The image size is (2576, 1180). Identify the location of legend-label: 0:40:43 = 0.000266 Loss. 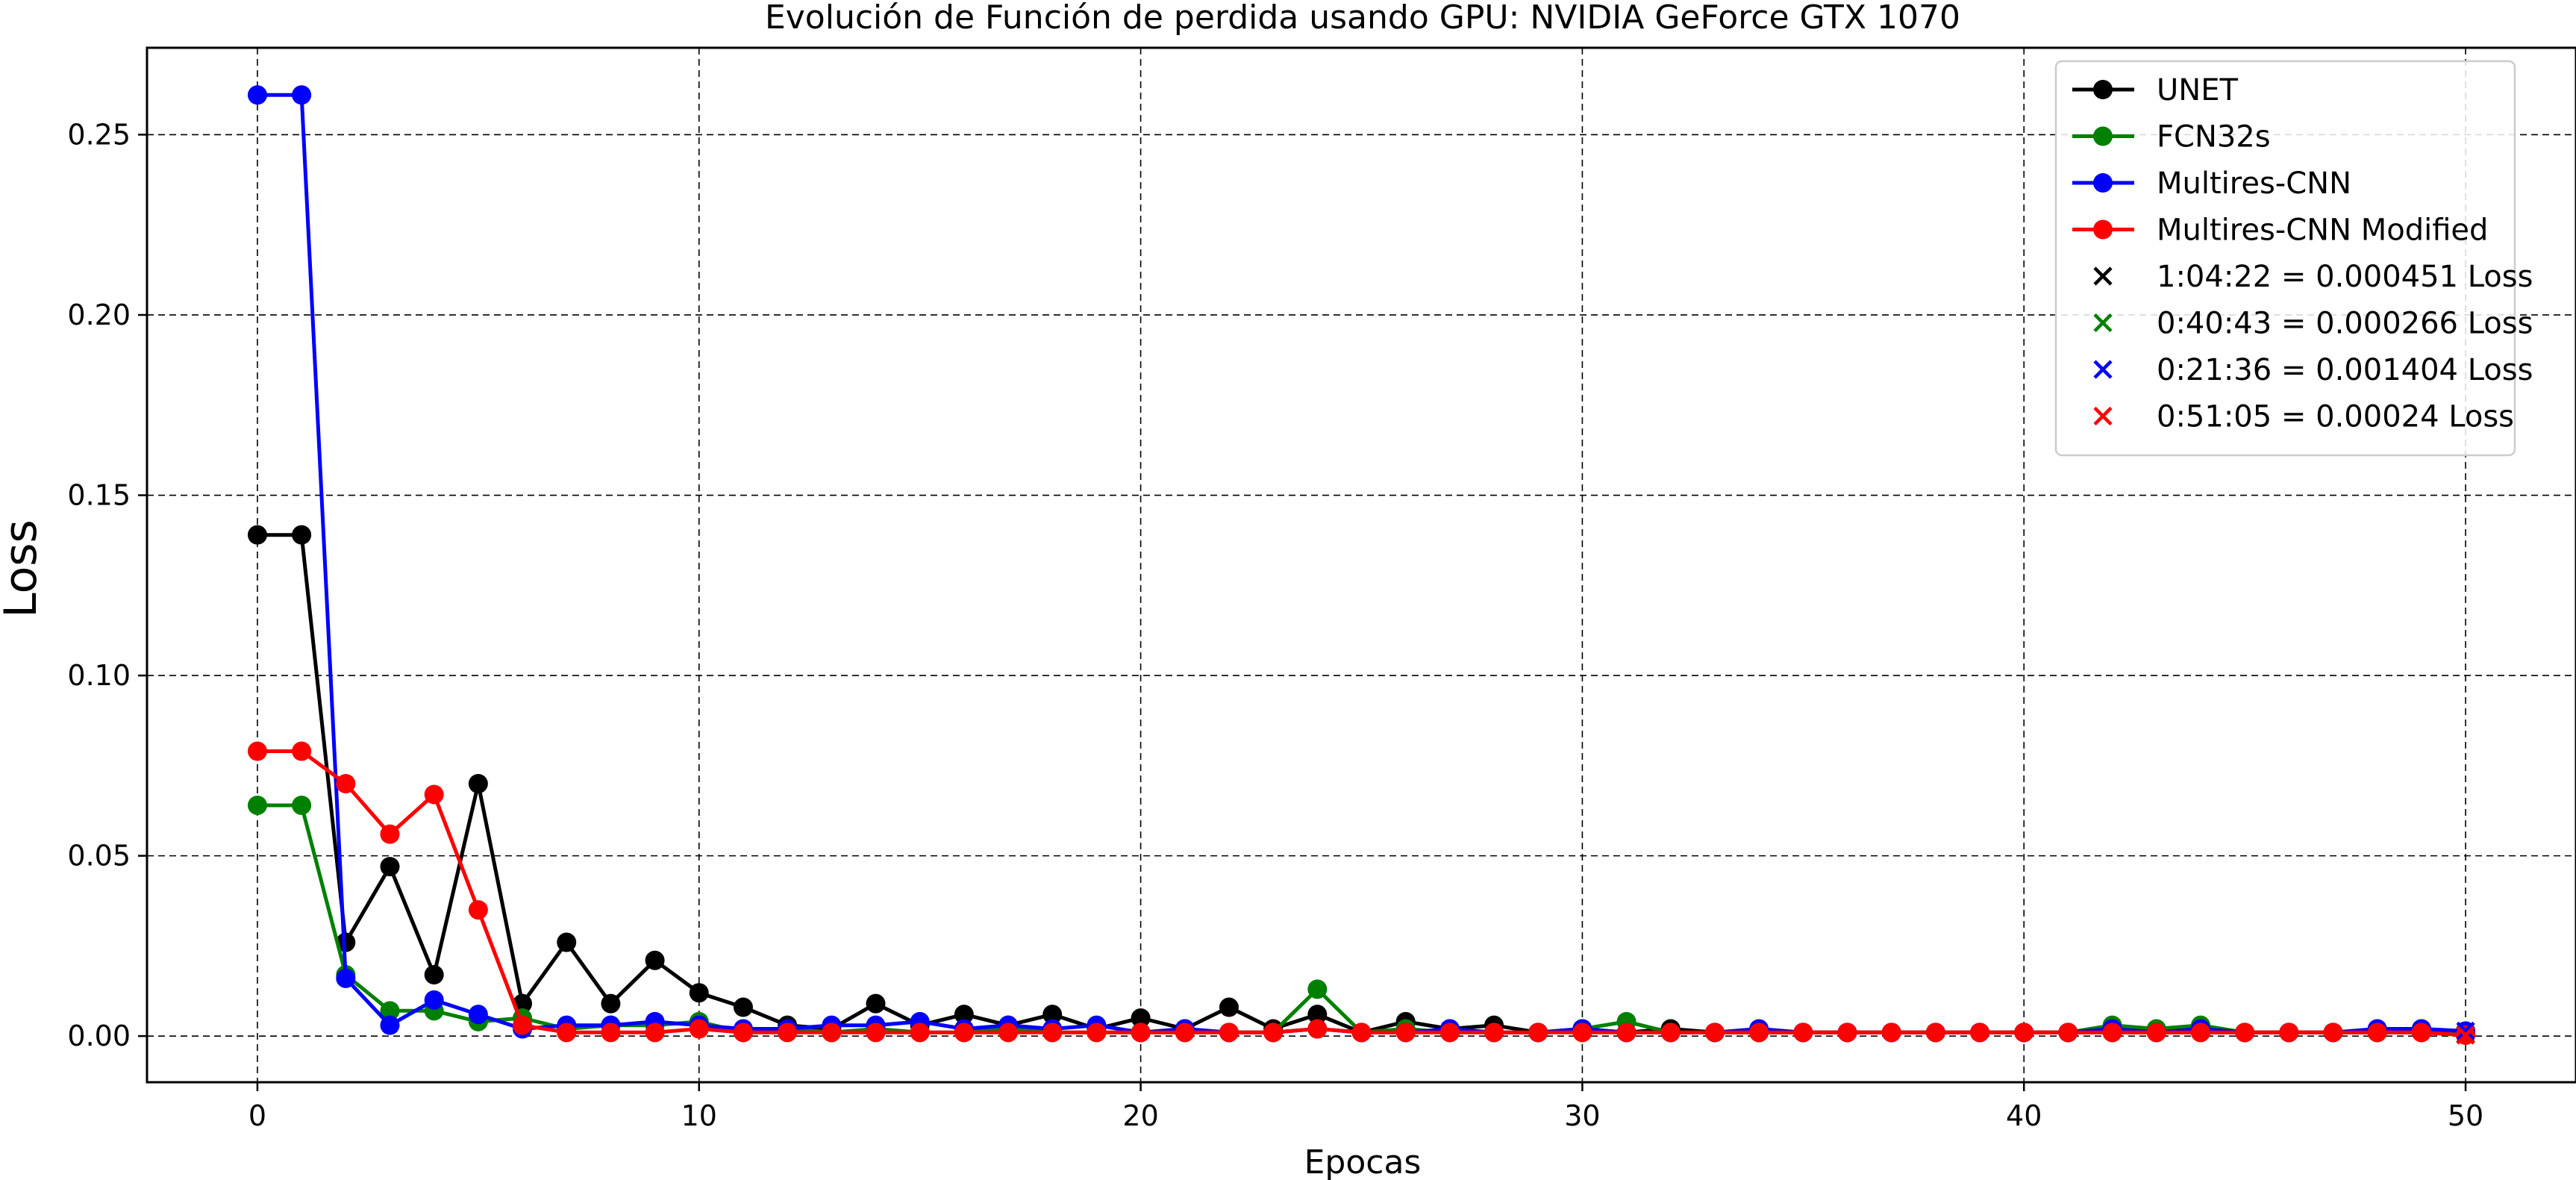
(2345, 324).